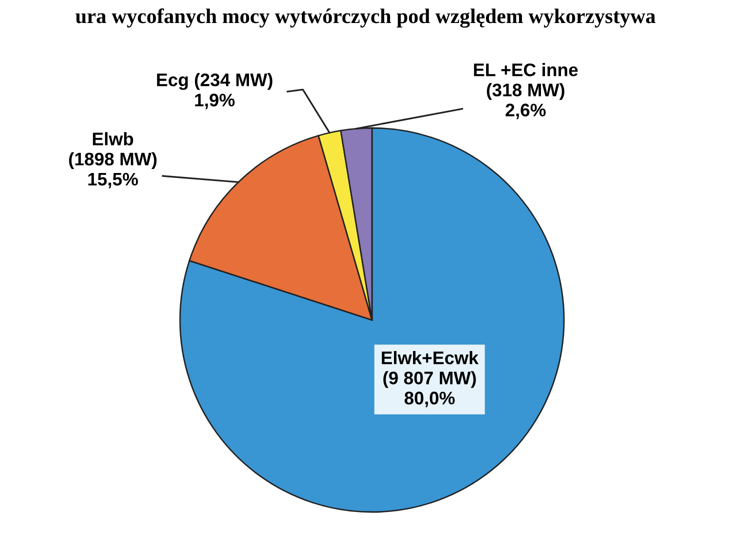 The width and height of the screenshot is (731, 558). I want to click on slice-label: Ecg (234 MW) 1,9%, so click(214, 91).